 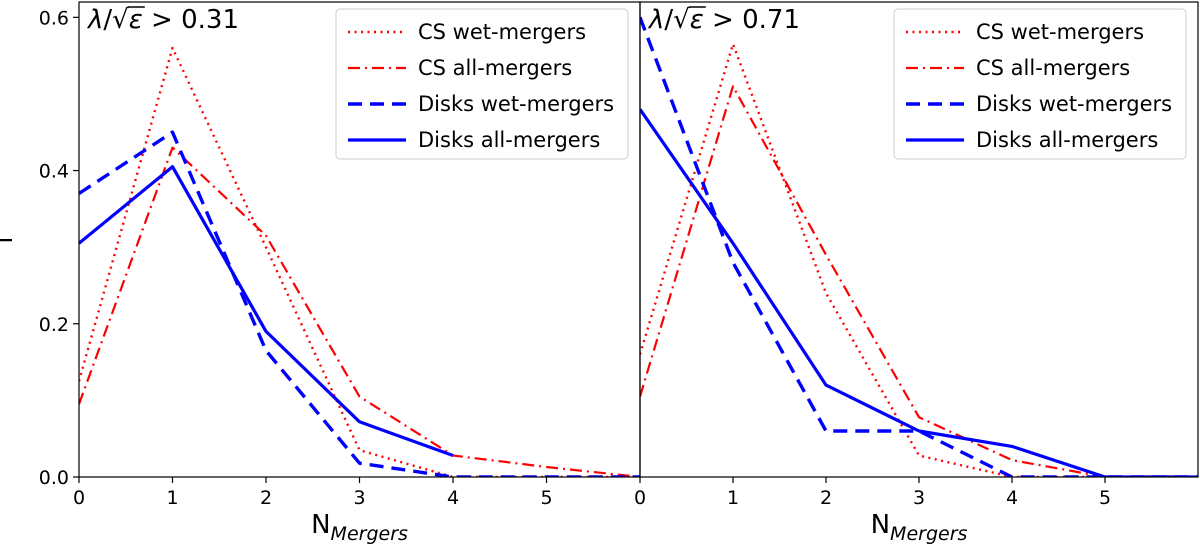 I want to click on panel-title-text: λ/√ε > 0.31, so click(x=162, y=20).